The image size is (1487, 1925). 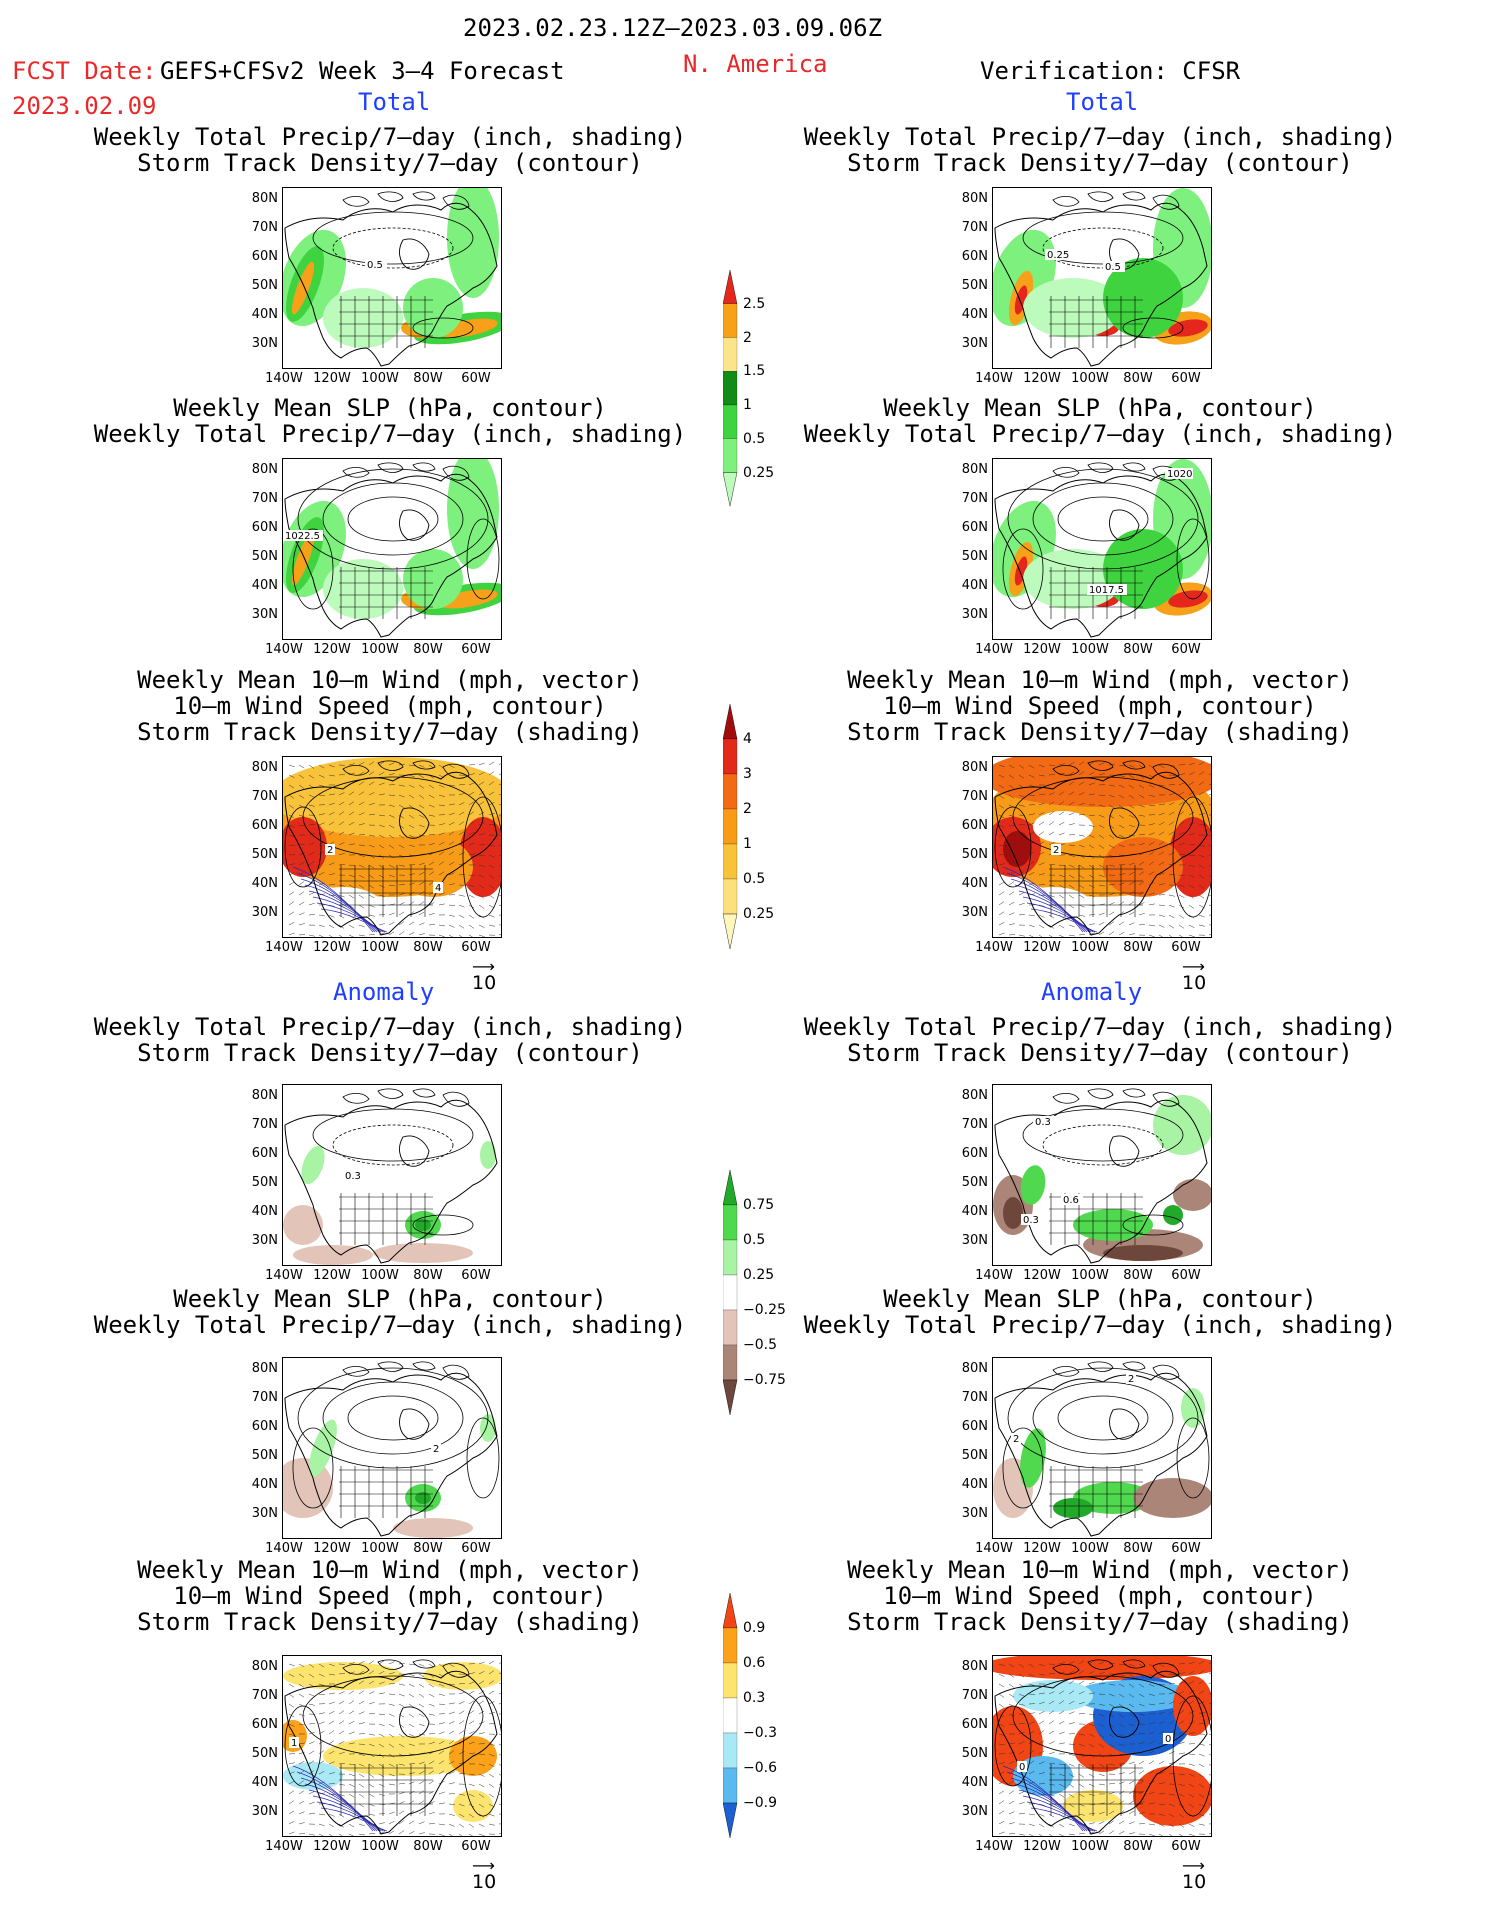 What do you see at coordinates (264, 585) in the screenshot?
I see `lat-label: 40N` at bounding box center [264, 585].